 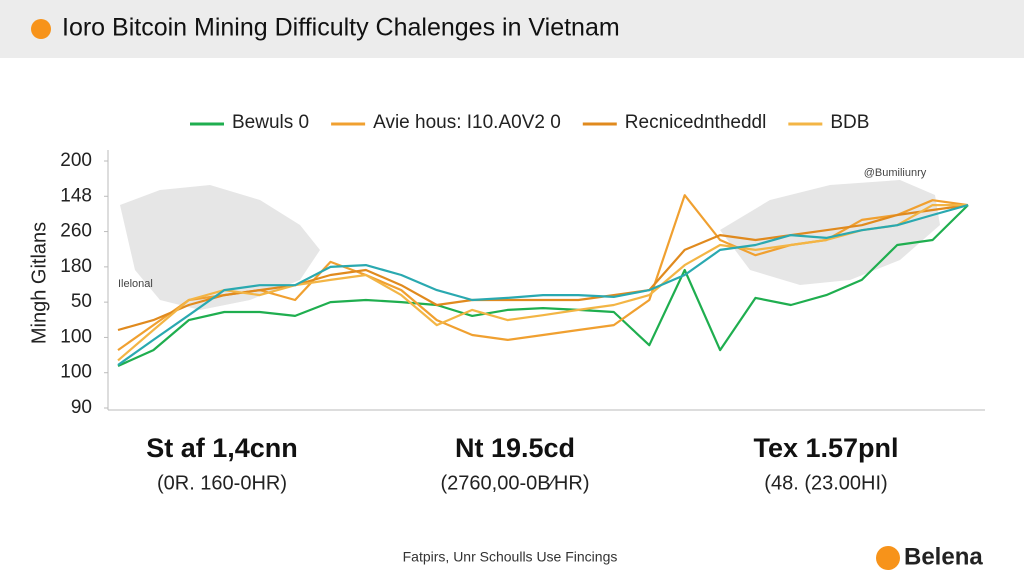 What do you see at coordinates (39, 283) in the screenshot?
I see `y-axis-title: Mingh Gitlans` at bounding box center [39, 283].